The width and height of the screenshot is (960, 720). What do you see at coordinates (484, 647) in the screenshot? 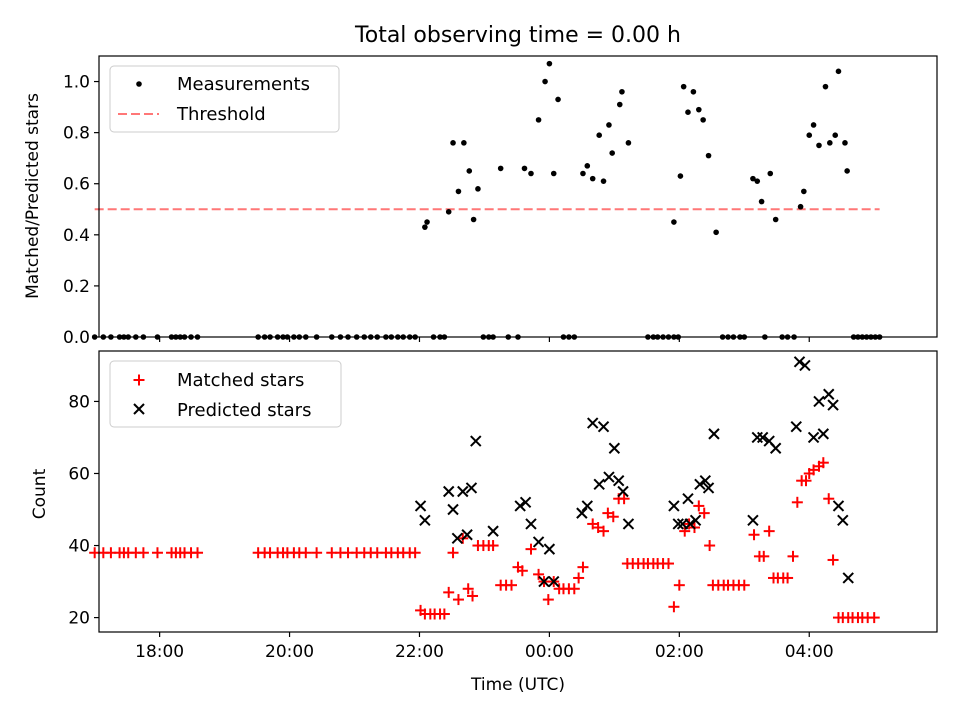
I see `bottom-x-ticks: 18:00 20:00 22:00 00:00 02:00 04:00` at bounding box center [484, 647].